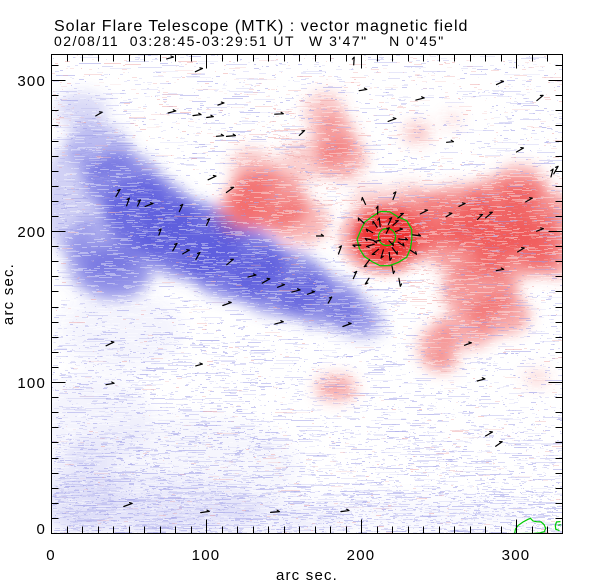  Describe the element at coordinates (377, 41) in the screenshot. I see `svg-text: W 3'47" N 0'45"` at that location.